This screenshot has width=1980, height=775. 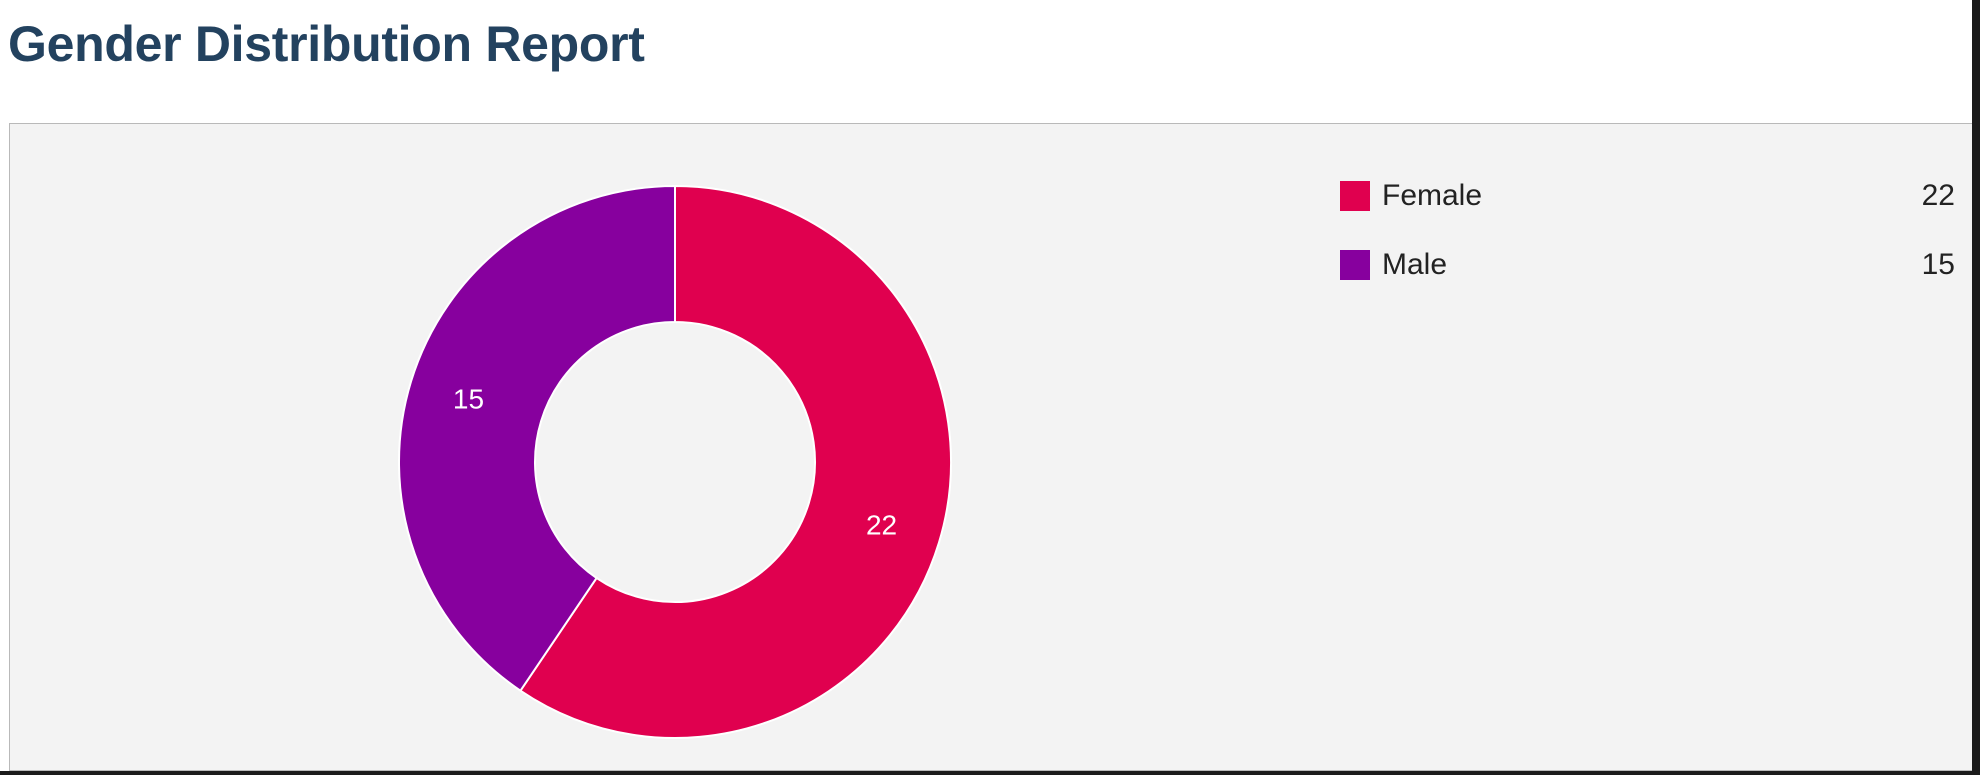 I want to click on legend-value-male: 15, so click(x=1938, y=264).